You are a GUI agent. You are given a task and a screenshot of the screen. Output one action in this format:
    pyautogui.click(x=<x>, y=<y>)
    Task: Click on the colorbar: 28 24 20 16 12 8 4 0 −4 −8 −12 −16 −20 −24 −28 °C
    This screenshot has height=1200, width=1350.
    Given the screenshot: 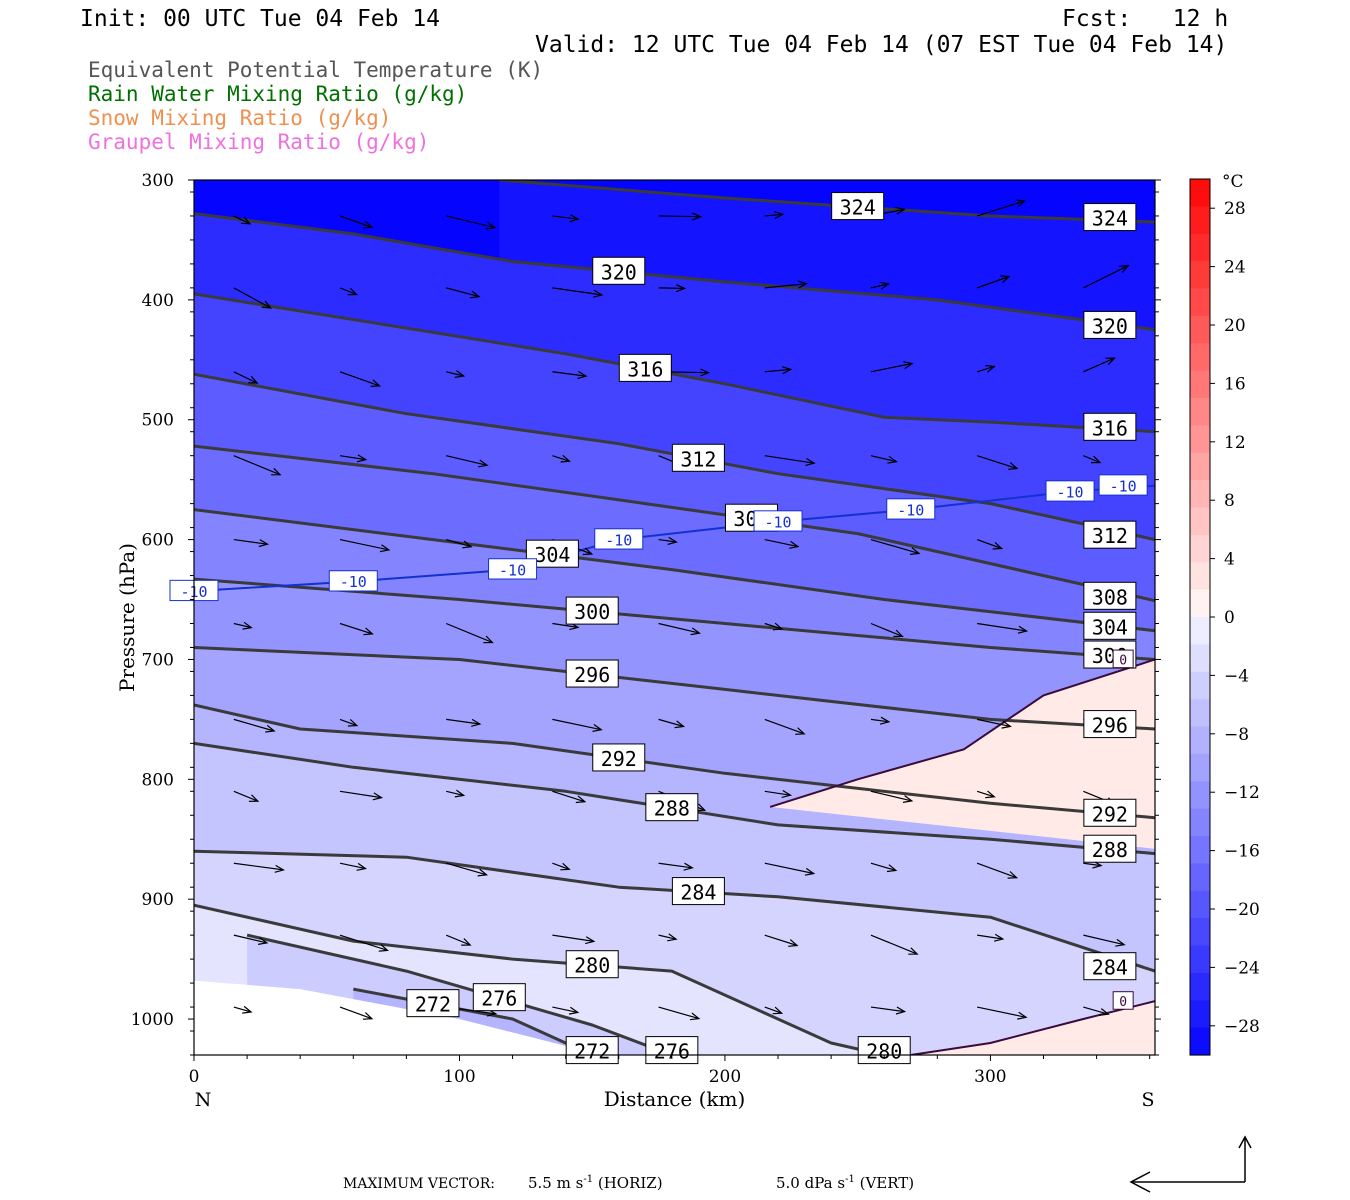 What is the action you would take?
    pyautogui.click(x=1224, y=614)
    